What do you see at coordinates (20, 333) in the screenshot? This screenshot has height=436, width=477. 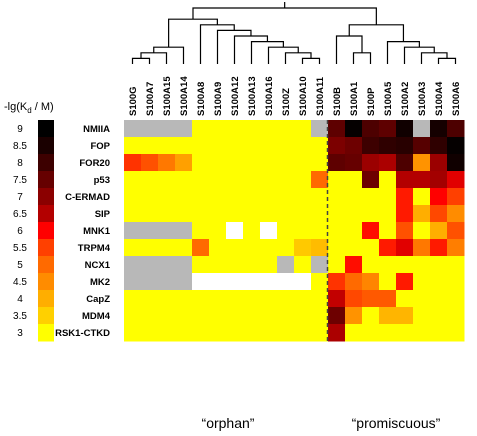 I see `color-scale-tick: 3` at bounding box center [20, 333].